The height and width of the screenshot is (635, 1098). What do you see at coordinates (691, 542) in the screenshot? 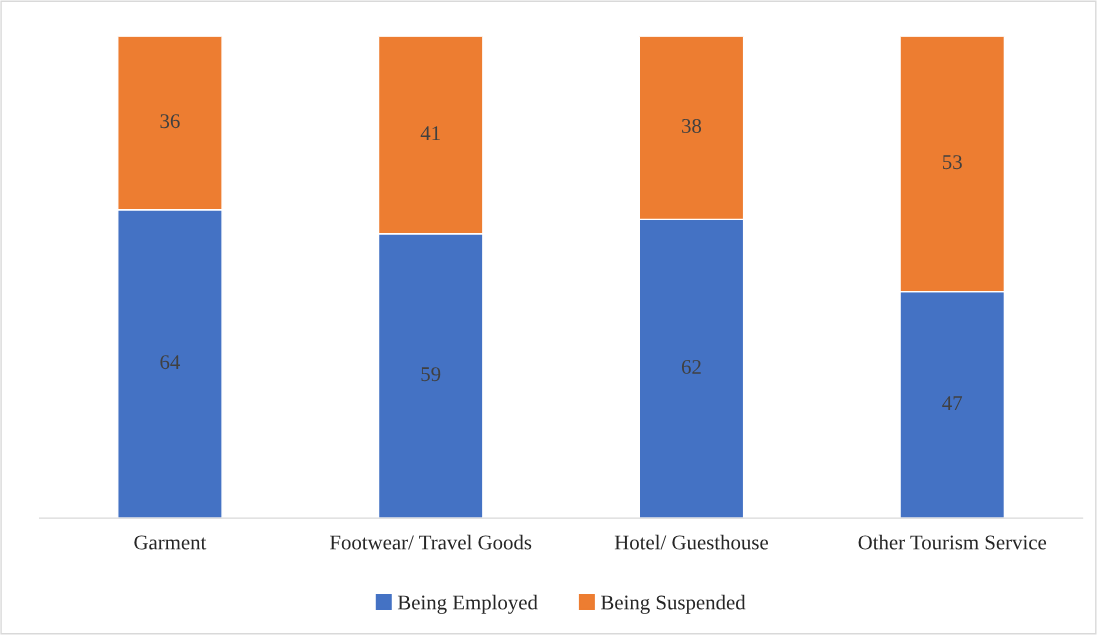
I see `x-tick-label: Hotel/ Guesthouse` at bounding box center [691, 542].